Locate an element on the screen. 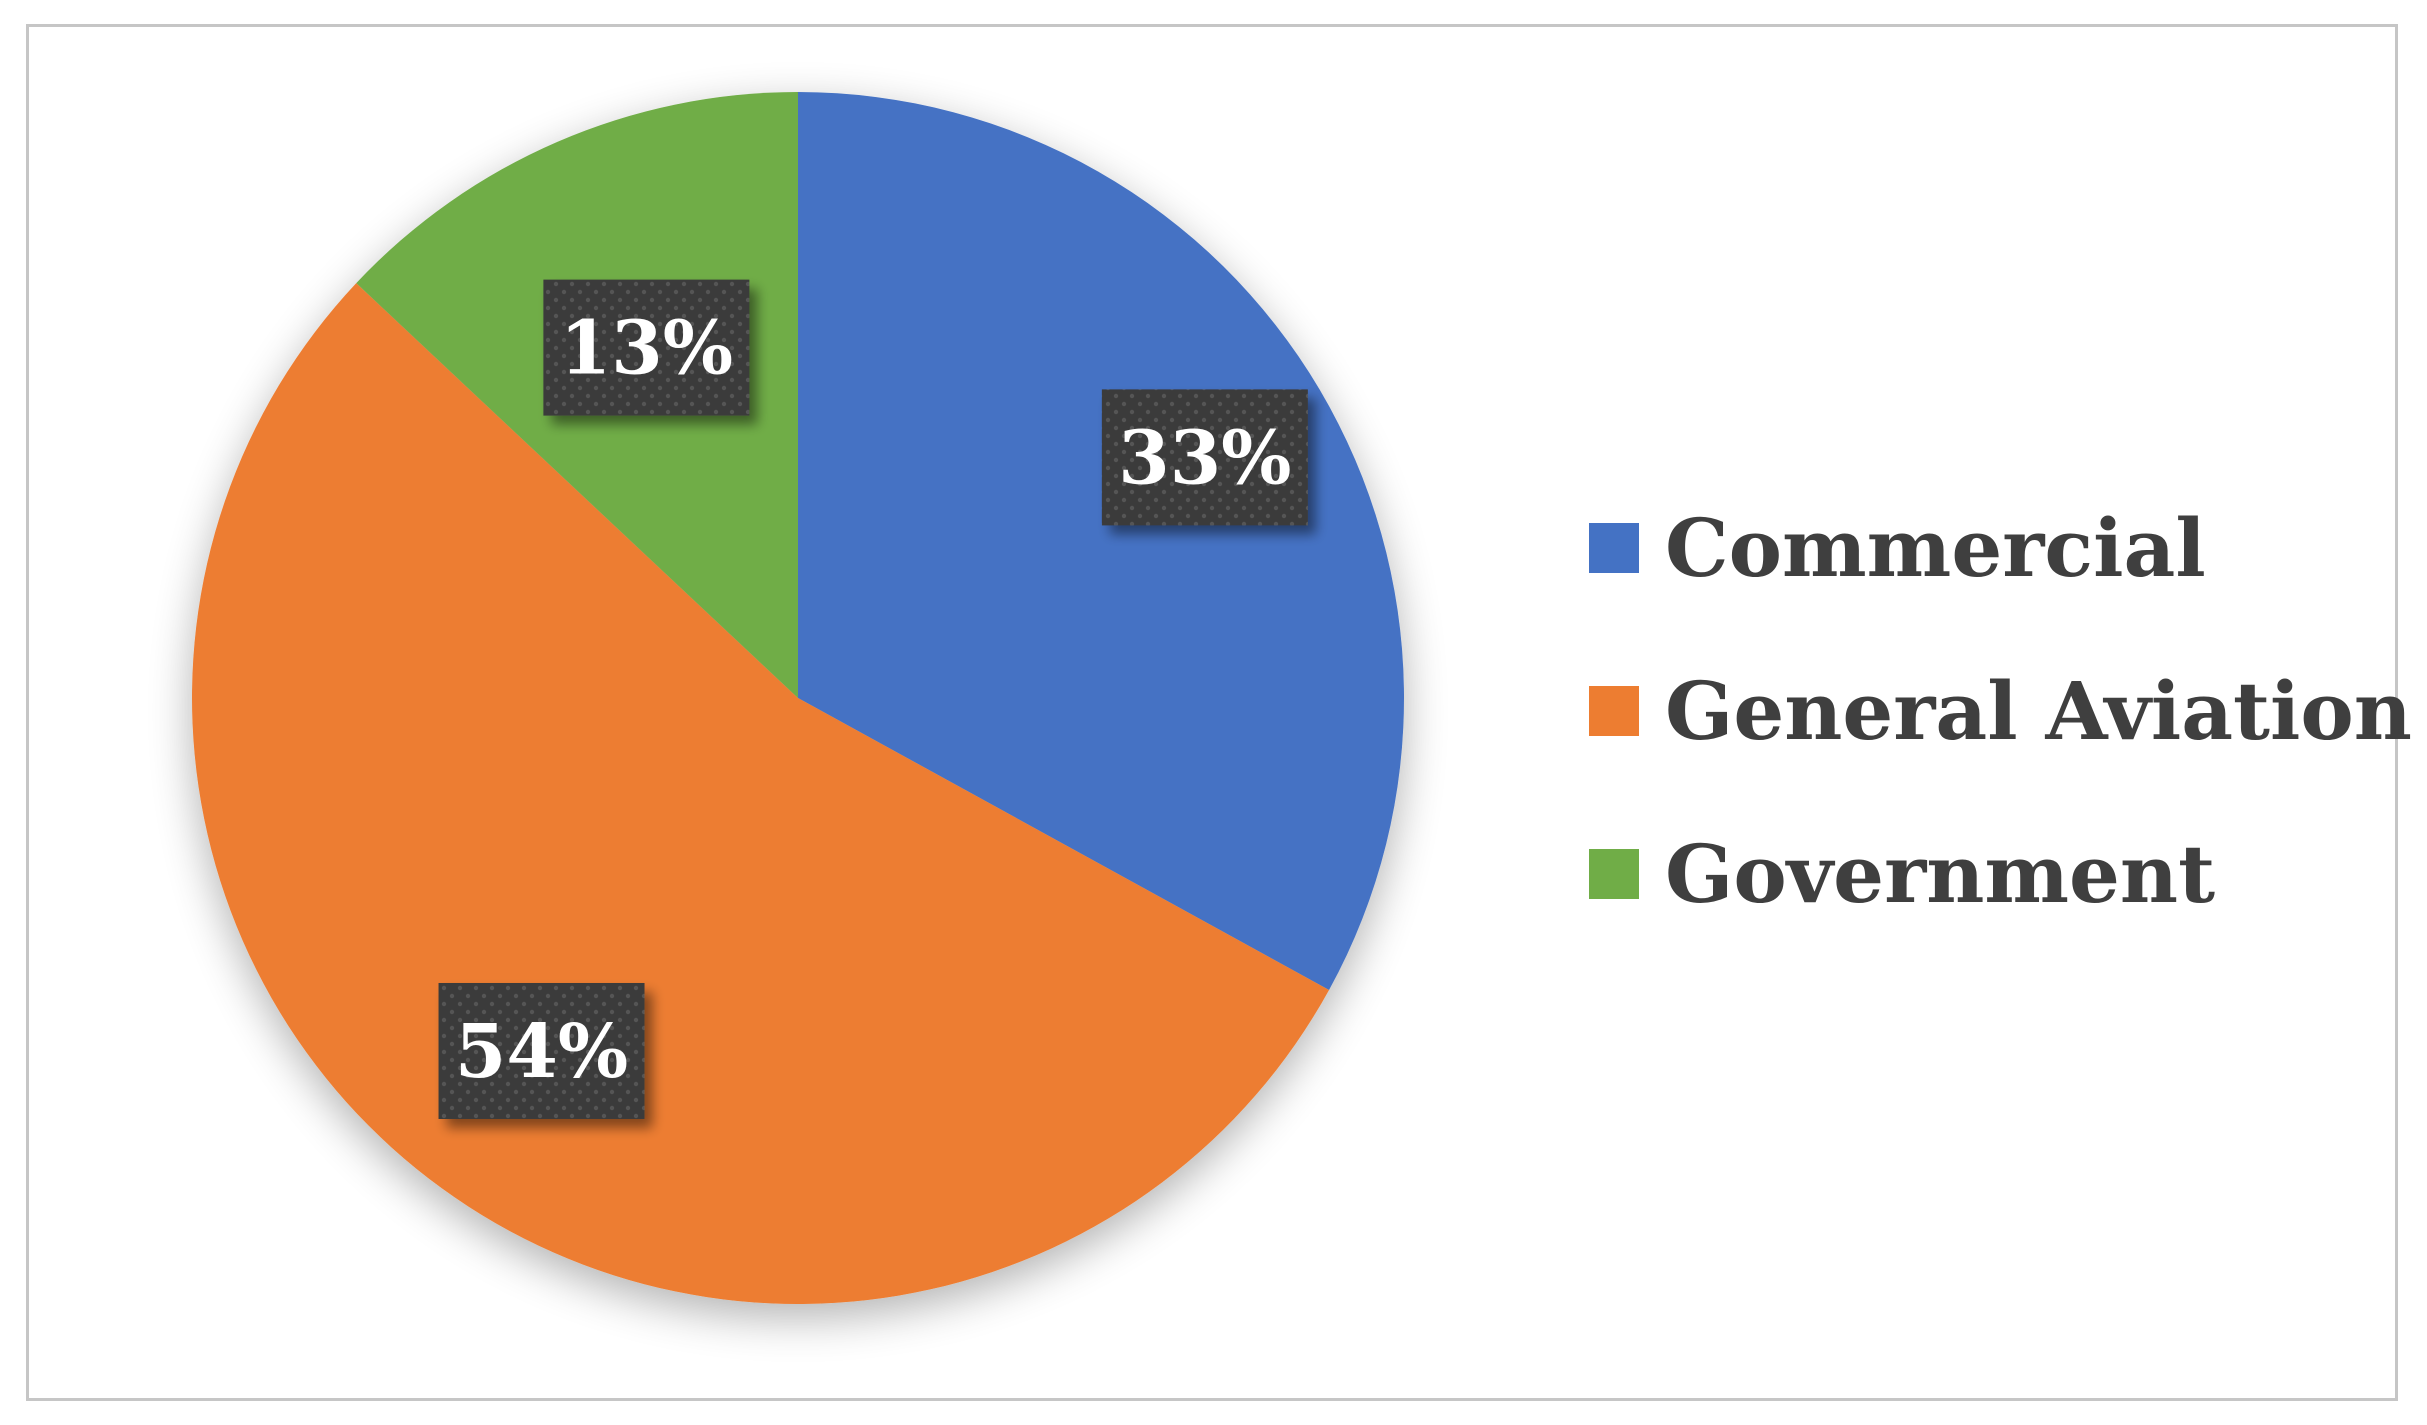 The image size is (2427, 1425). data-label-commercial: 33% is located at coordinates (1204, 457).